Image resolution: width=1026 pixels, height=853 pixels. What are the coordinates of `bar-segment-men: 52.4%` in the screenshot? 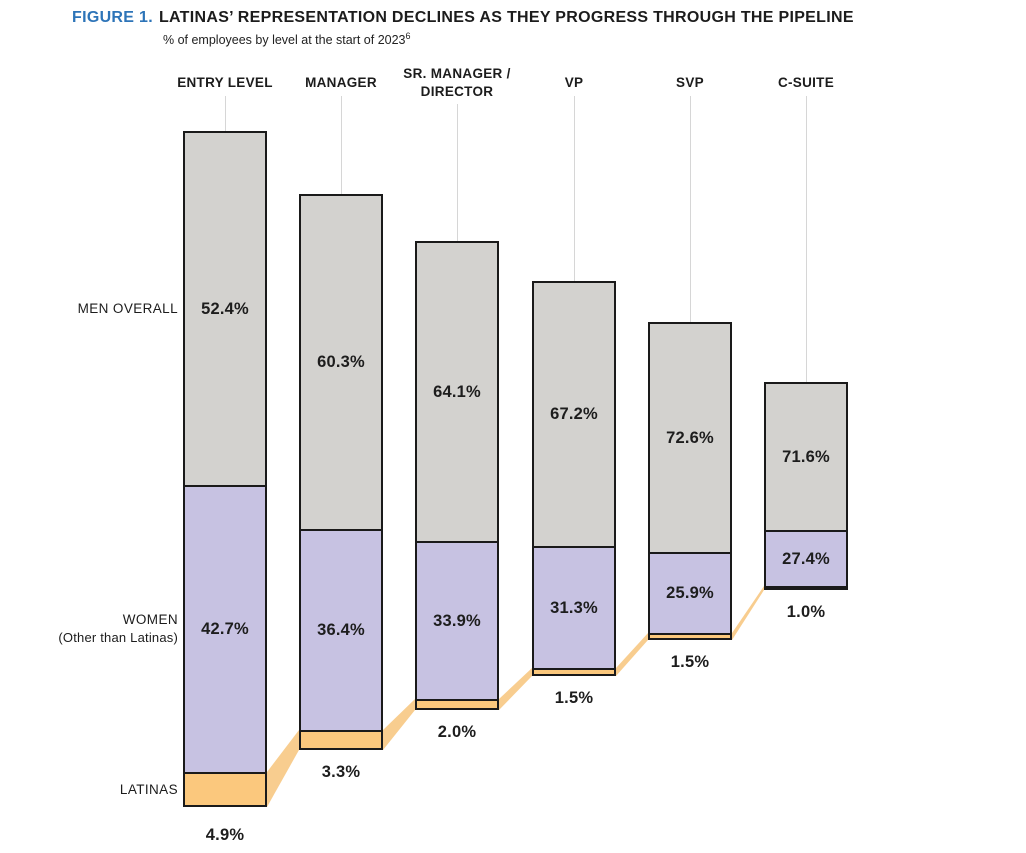 It's located at (225, 309).